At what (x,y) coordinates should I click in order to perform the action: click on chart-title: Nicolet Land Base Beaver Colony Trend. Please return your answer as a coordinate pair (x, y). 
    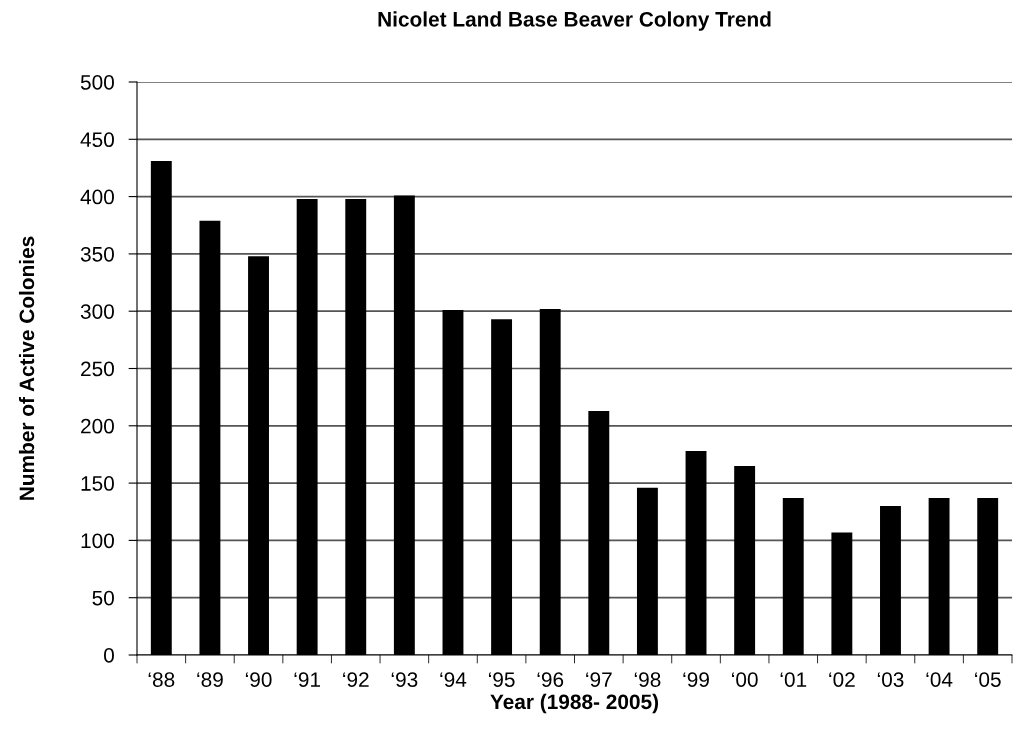
    Looking at the image, I should click on (574, 21).